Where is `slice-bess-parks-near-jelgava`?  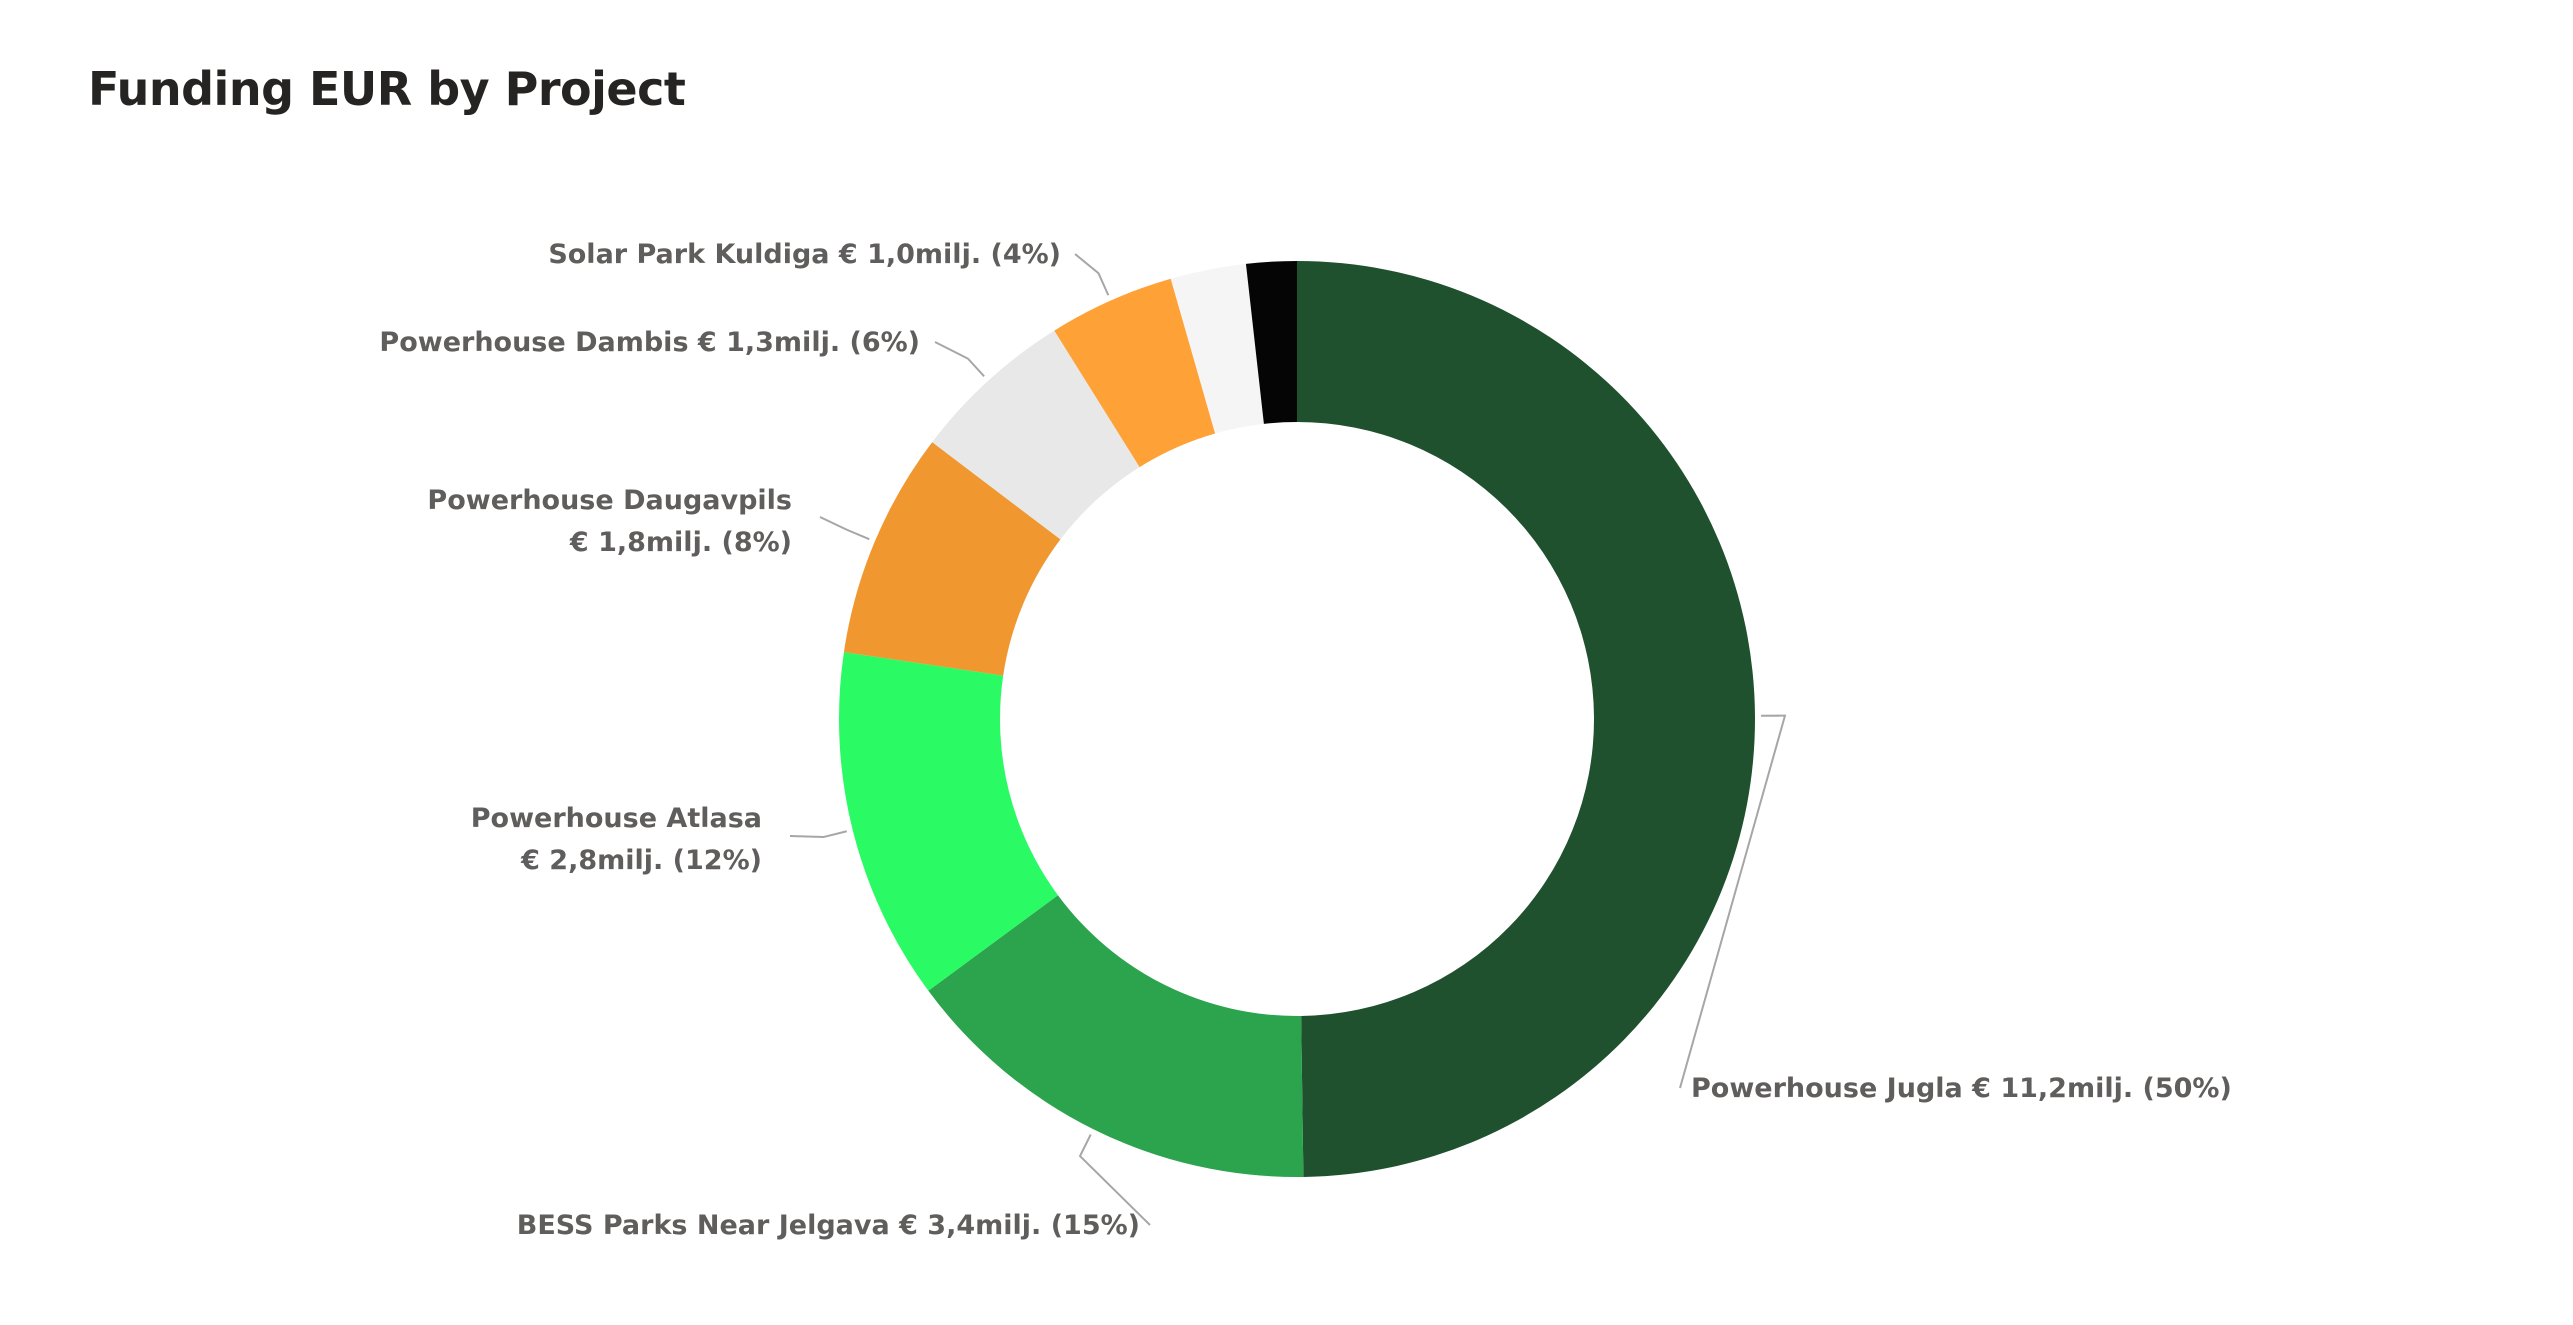
slice-bess-parks-near-jelgava is located at coordinates (1116, 1036).